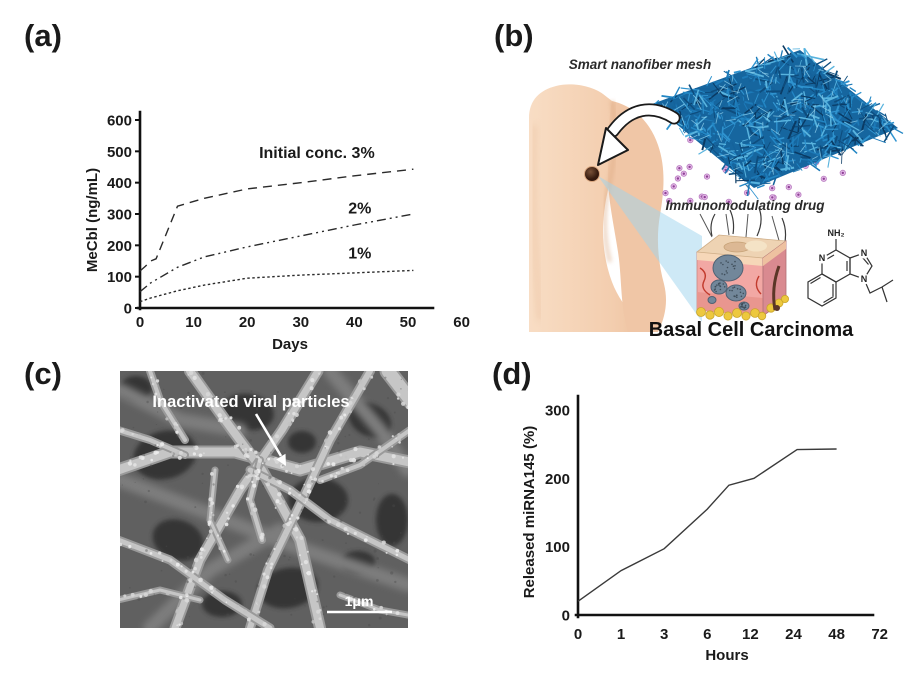  Describe the element at coordinates (689, 167) in the screenshot. I see `drug-dot-core` at that location.